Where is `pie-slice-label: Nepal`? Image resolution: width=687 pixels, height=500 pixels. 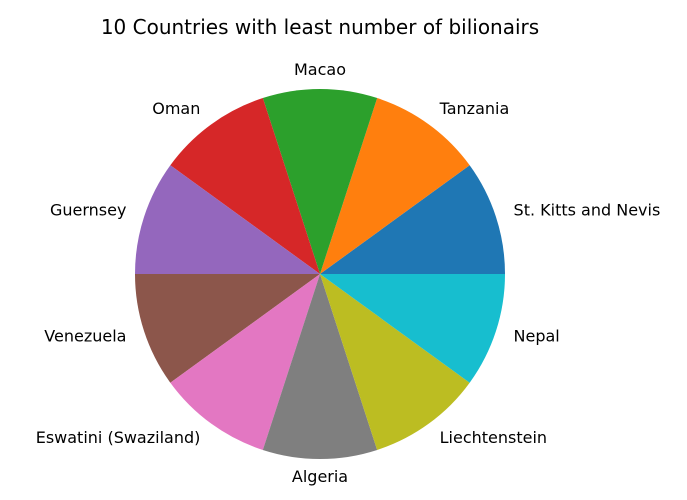 pie-slice-label: Nepal is located at coordinates (537, 335).